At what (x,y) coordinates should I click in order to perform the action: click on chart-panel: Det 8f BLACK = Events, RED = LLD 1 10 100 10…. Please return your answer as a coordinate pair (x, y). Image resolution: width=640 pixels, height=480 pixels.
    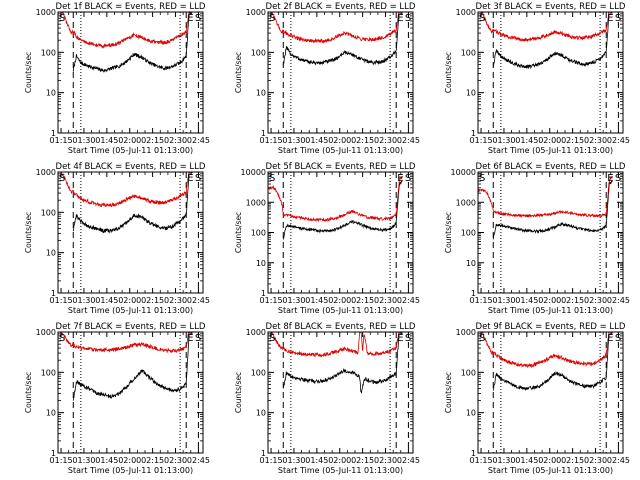
    Looking at the image, I should click on (327, 398).